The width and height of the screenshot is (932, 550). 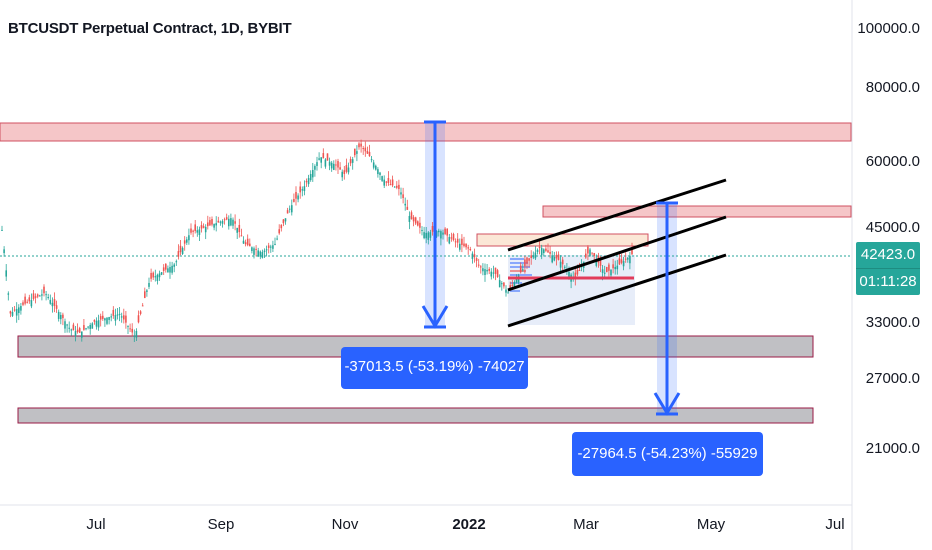 What do you see at coordinates (835, 524) in the screenshot?
I see `time-label-jul-2: Jul` at bounding box center [835, 524].